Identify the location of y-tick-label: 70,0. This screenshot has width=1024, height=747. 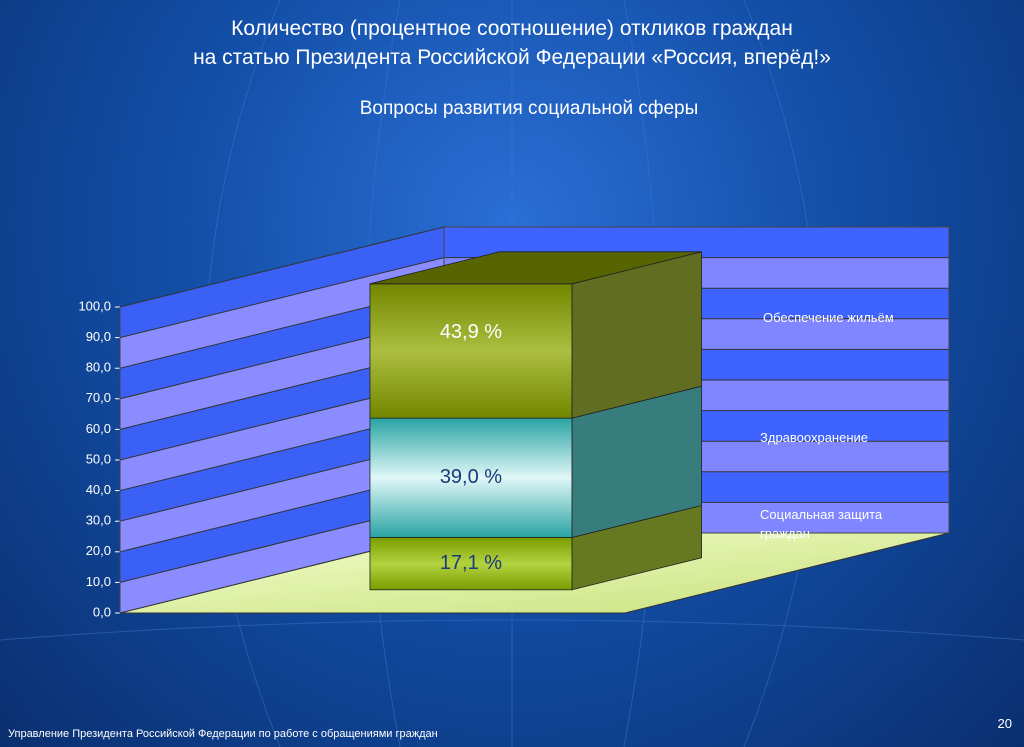
(98, 397).